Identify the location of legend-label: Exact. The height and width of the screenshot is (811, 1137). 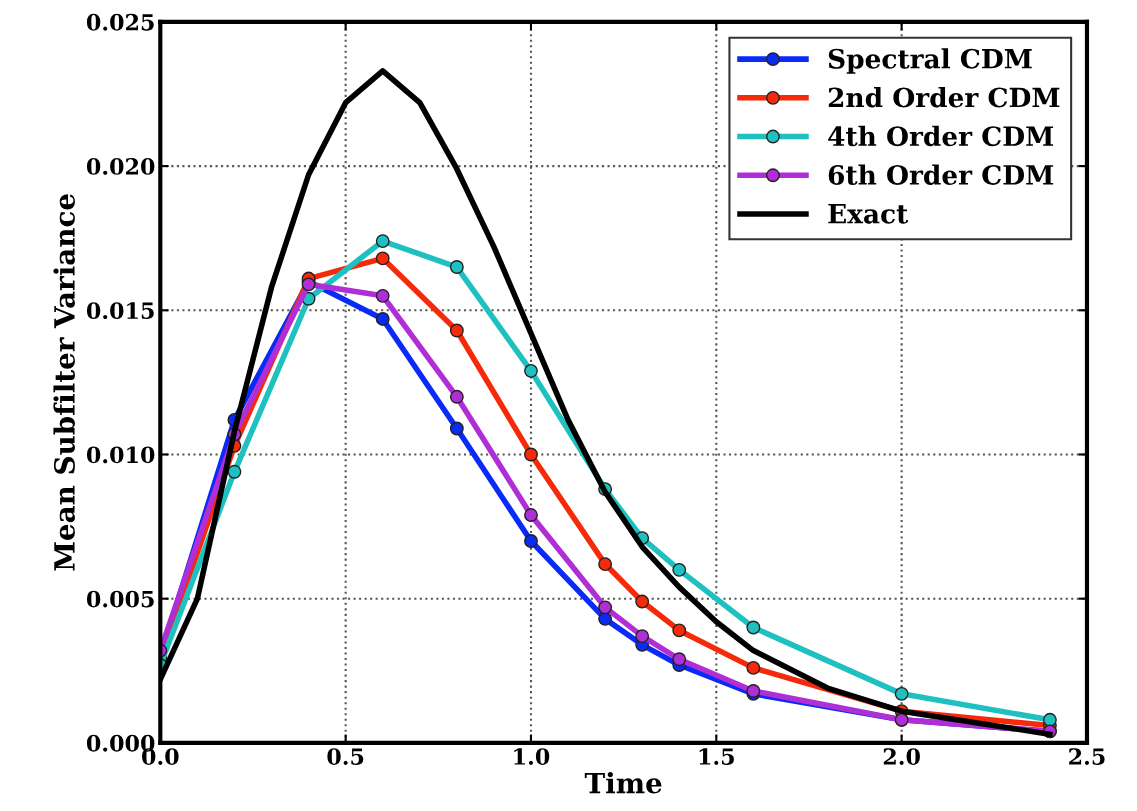
(868, 214).